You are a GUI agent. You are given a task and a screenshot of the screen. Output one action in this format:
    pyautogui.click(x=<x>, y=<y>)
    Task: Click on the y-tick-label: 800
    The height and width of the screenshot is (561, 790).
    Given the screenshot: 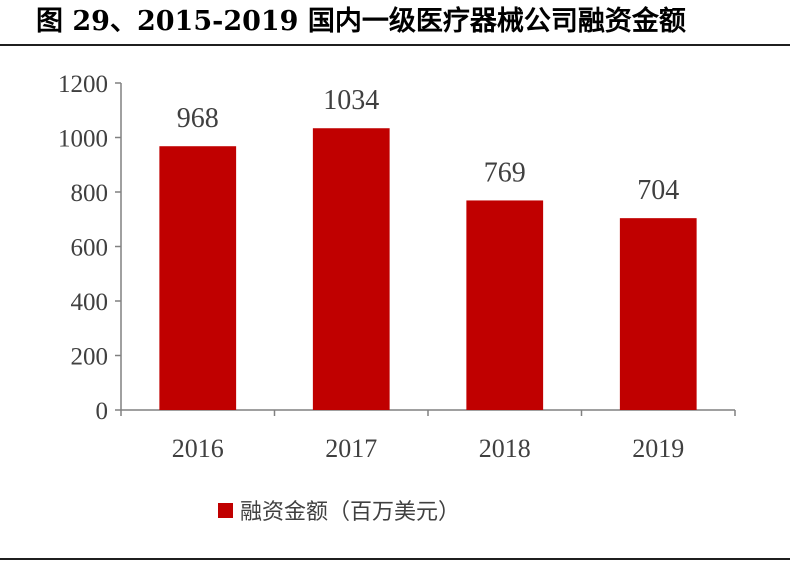 What is the action you would take?
    pyautogui.click(x=90, y=193)
    